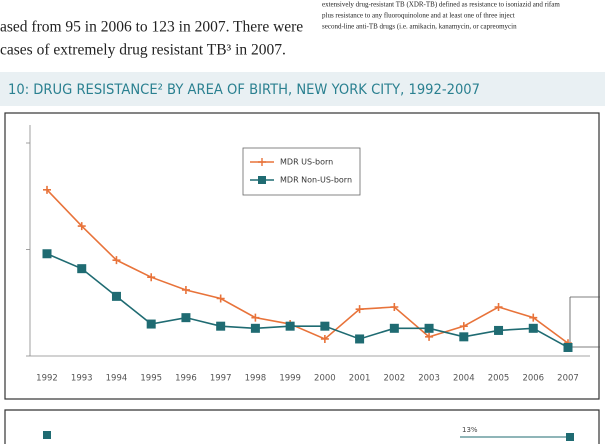  I want to click on x-tick-label: 1994, so click(117, 379).